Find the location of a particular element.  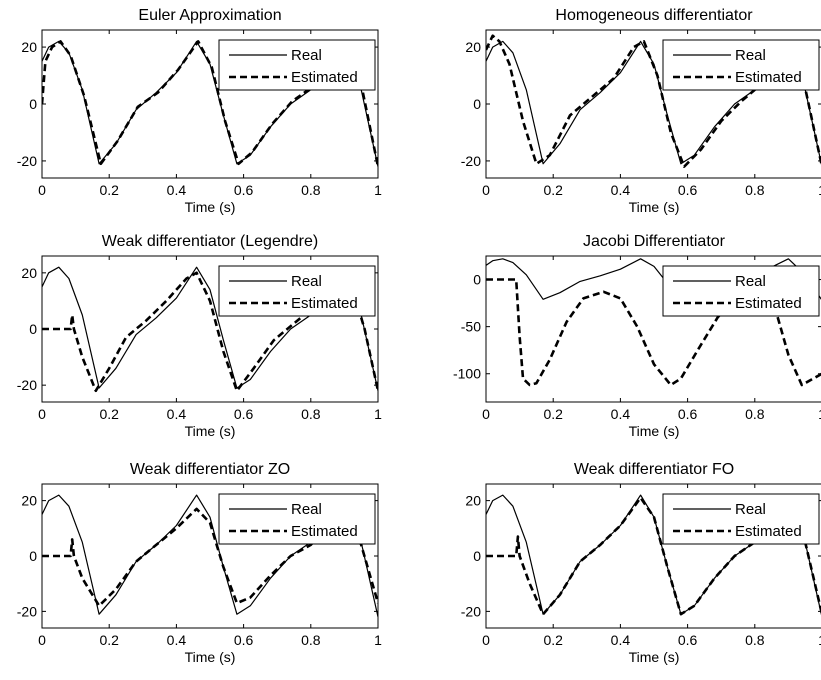

chart-title: Weak differentiator (Legendre) is located at coordinates (210, 241).